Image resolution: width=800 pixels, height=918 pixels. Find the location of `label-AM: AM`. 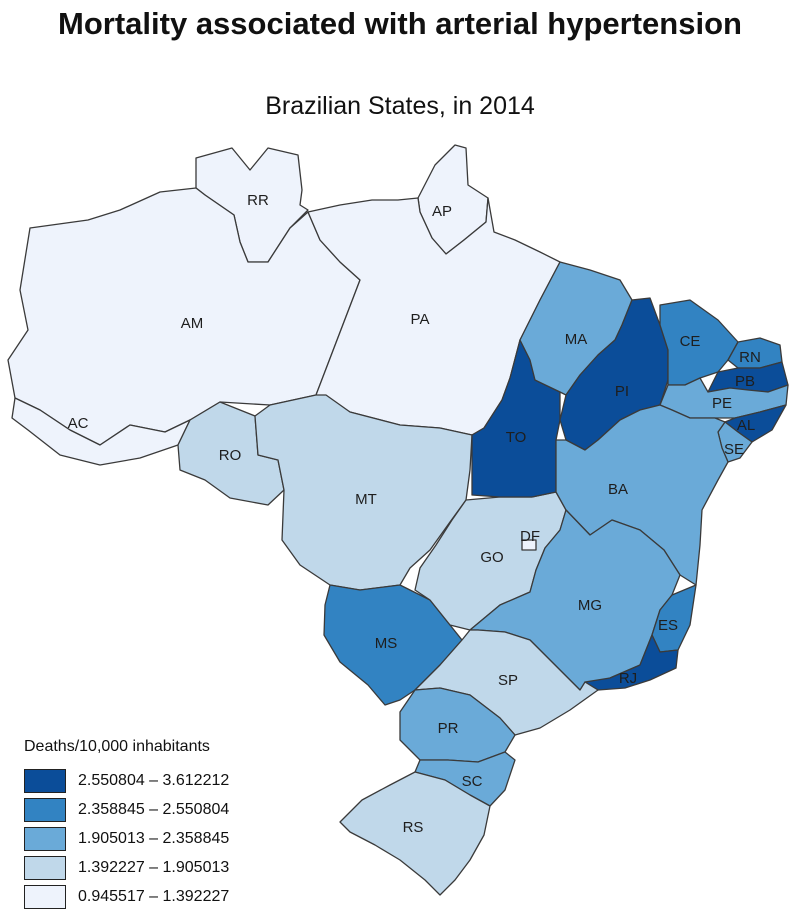

label-AM: AM is located at coordinates (192, 323).